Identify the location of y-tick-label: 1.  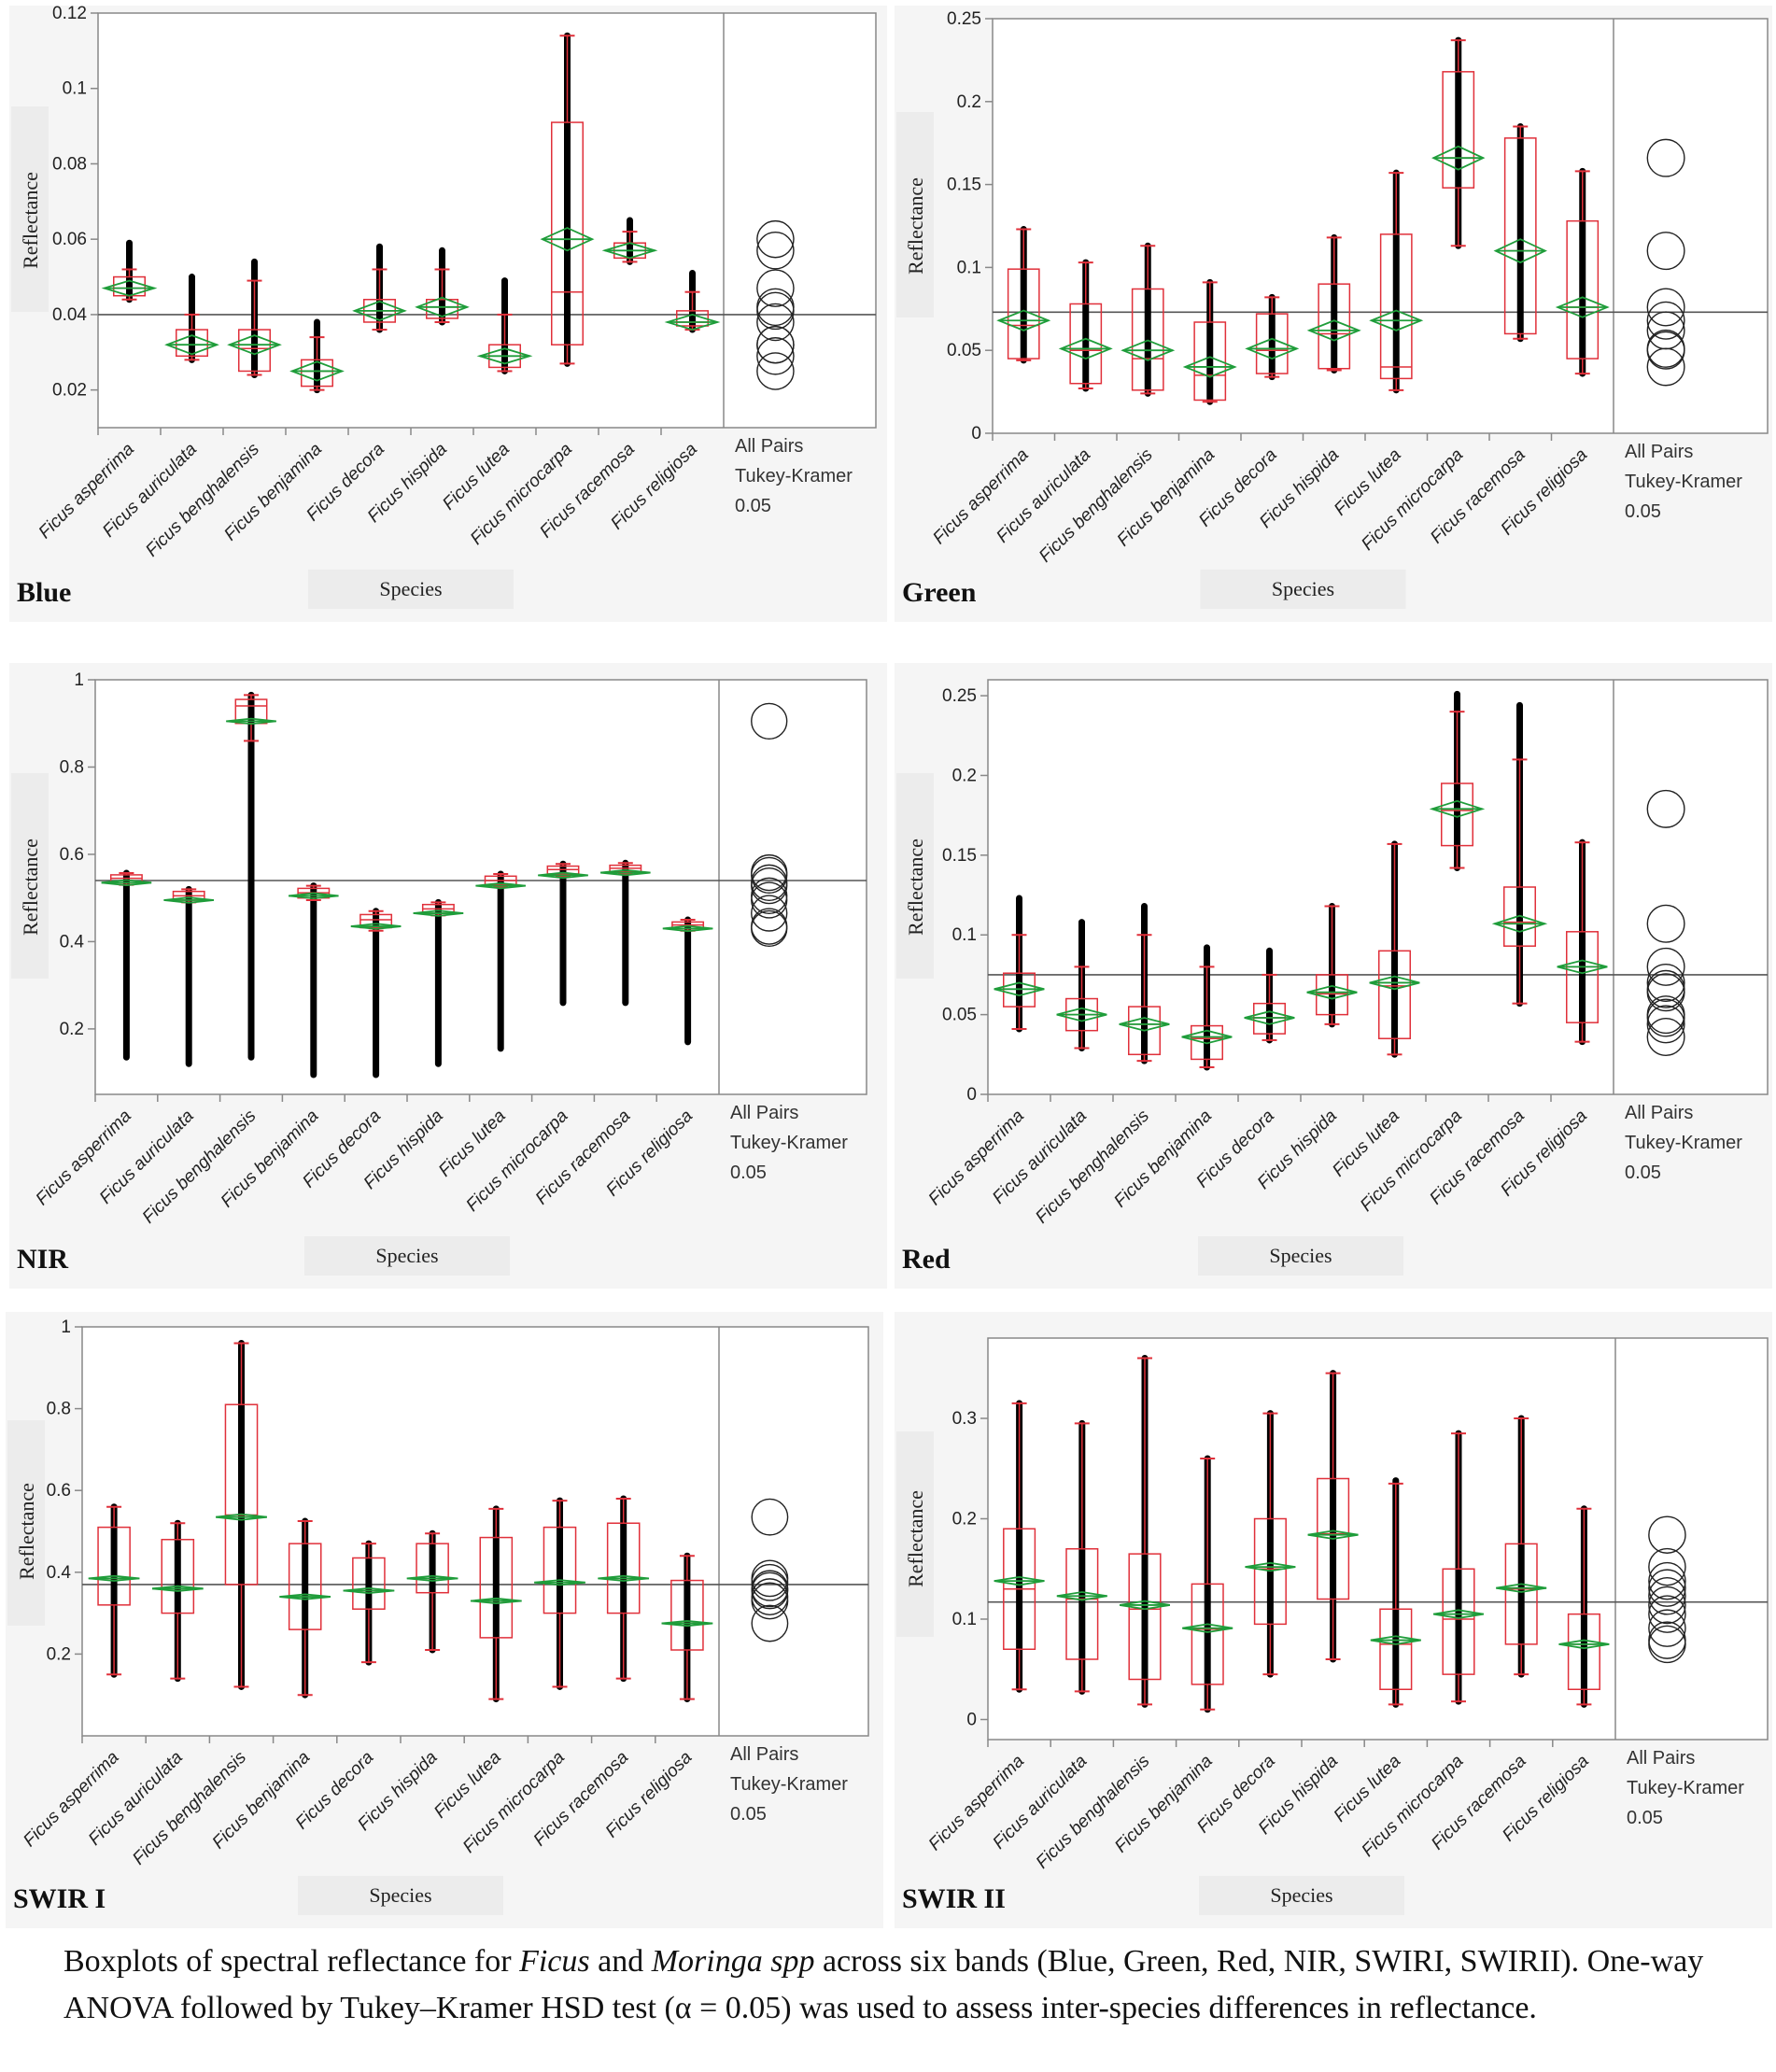
(66, 1327).